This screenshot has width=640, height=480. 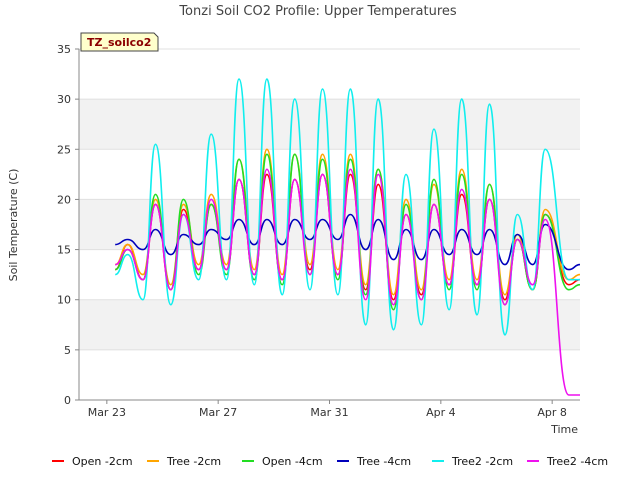 I want to click on legend-item: Tree -2cm, so click(x=184, y=461).